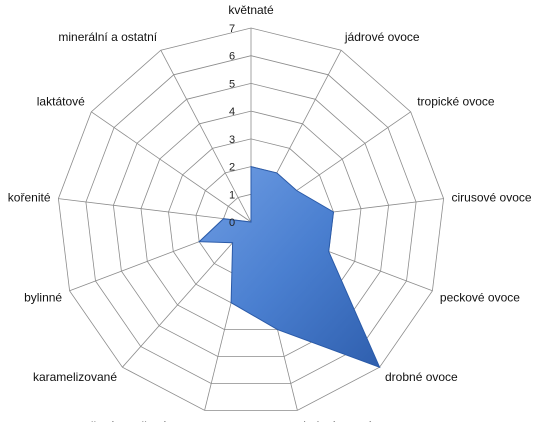  Describe the element at coordinates (29, 198) in the screenshot. I see `category-label-10: kořenité` at that location.